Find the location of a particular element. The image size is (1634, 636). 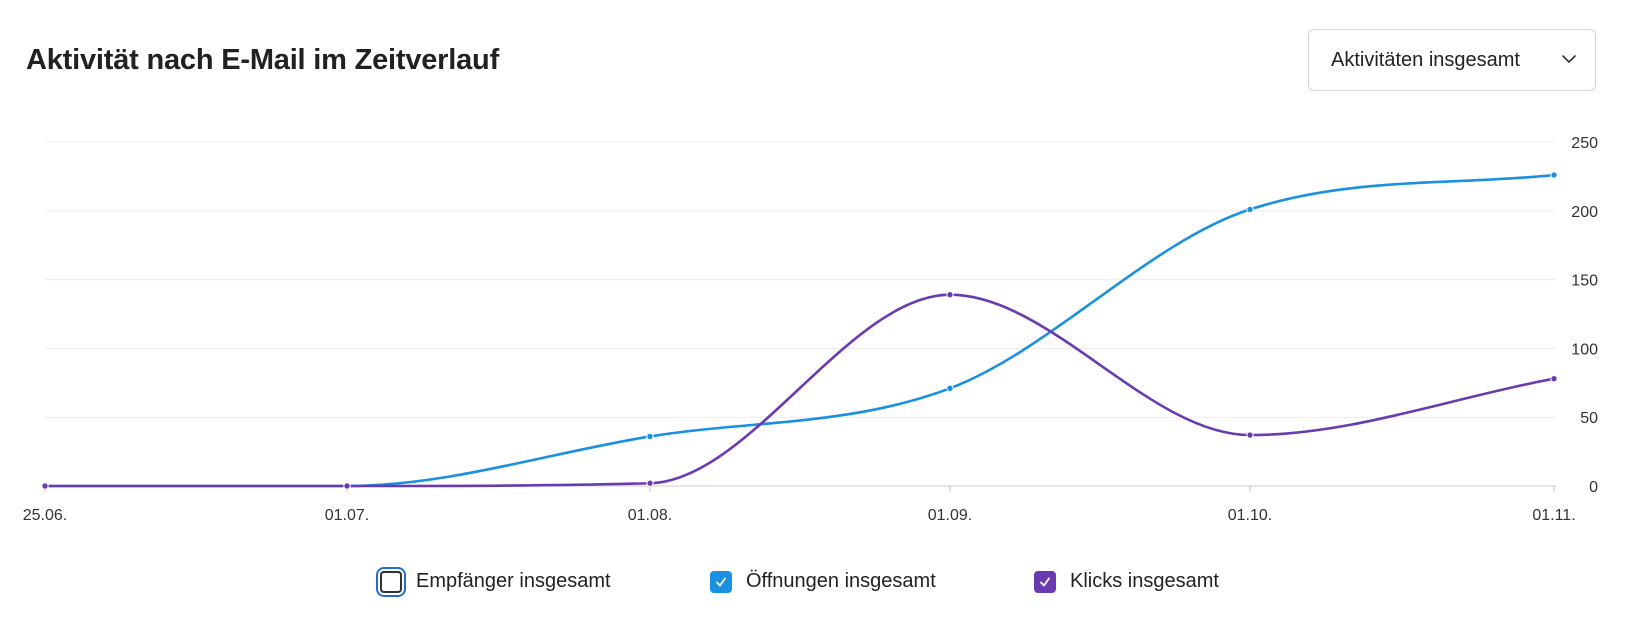

x-tick-label: 01.08. is located at coordinates (650, 515).